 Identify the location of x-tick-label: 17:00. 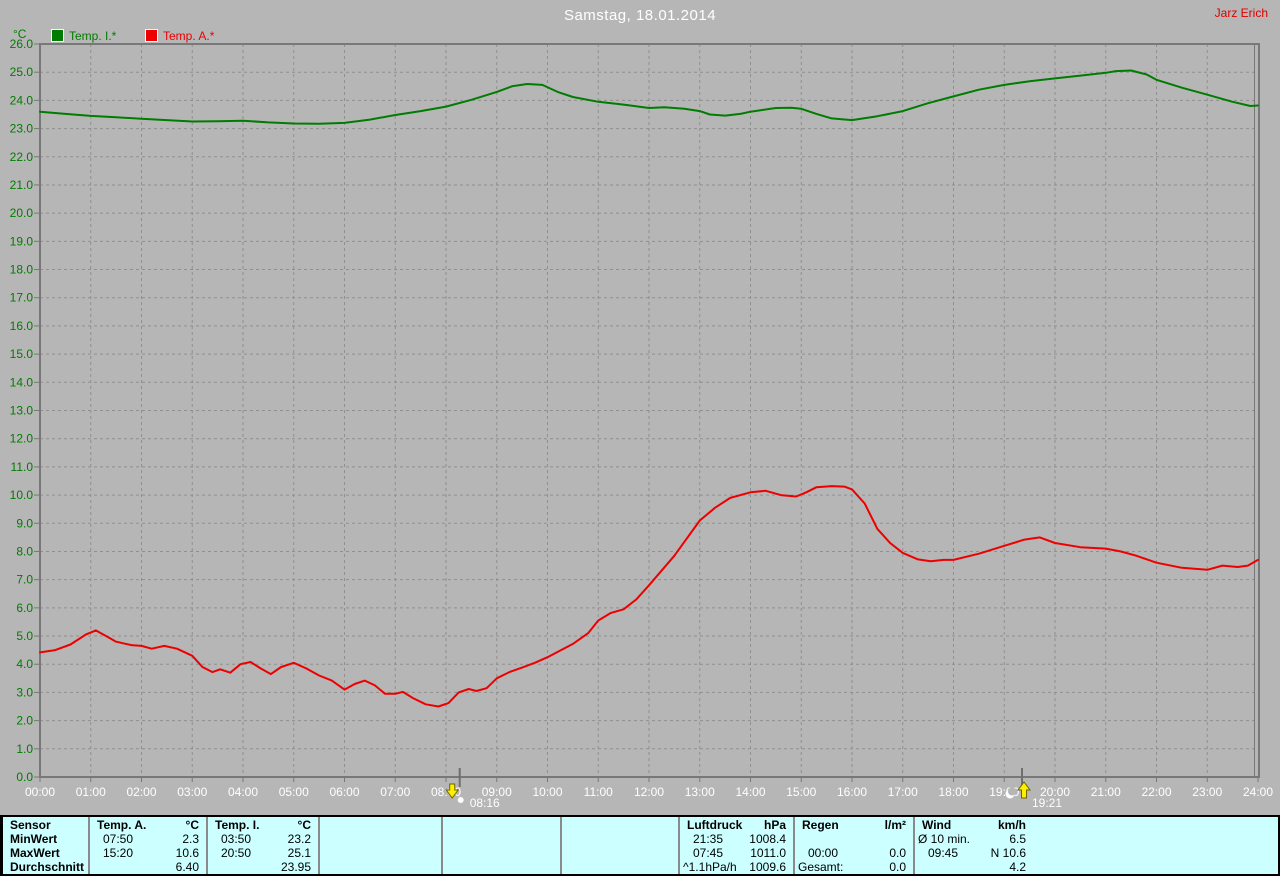
(903, 792).